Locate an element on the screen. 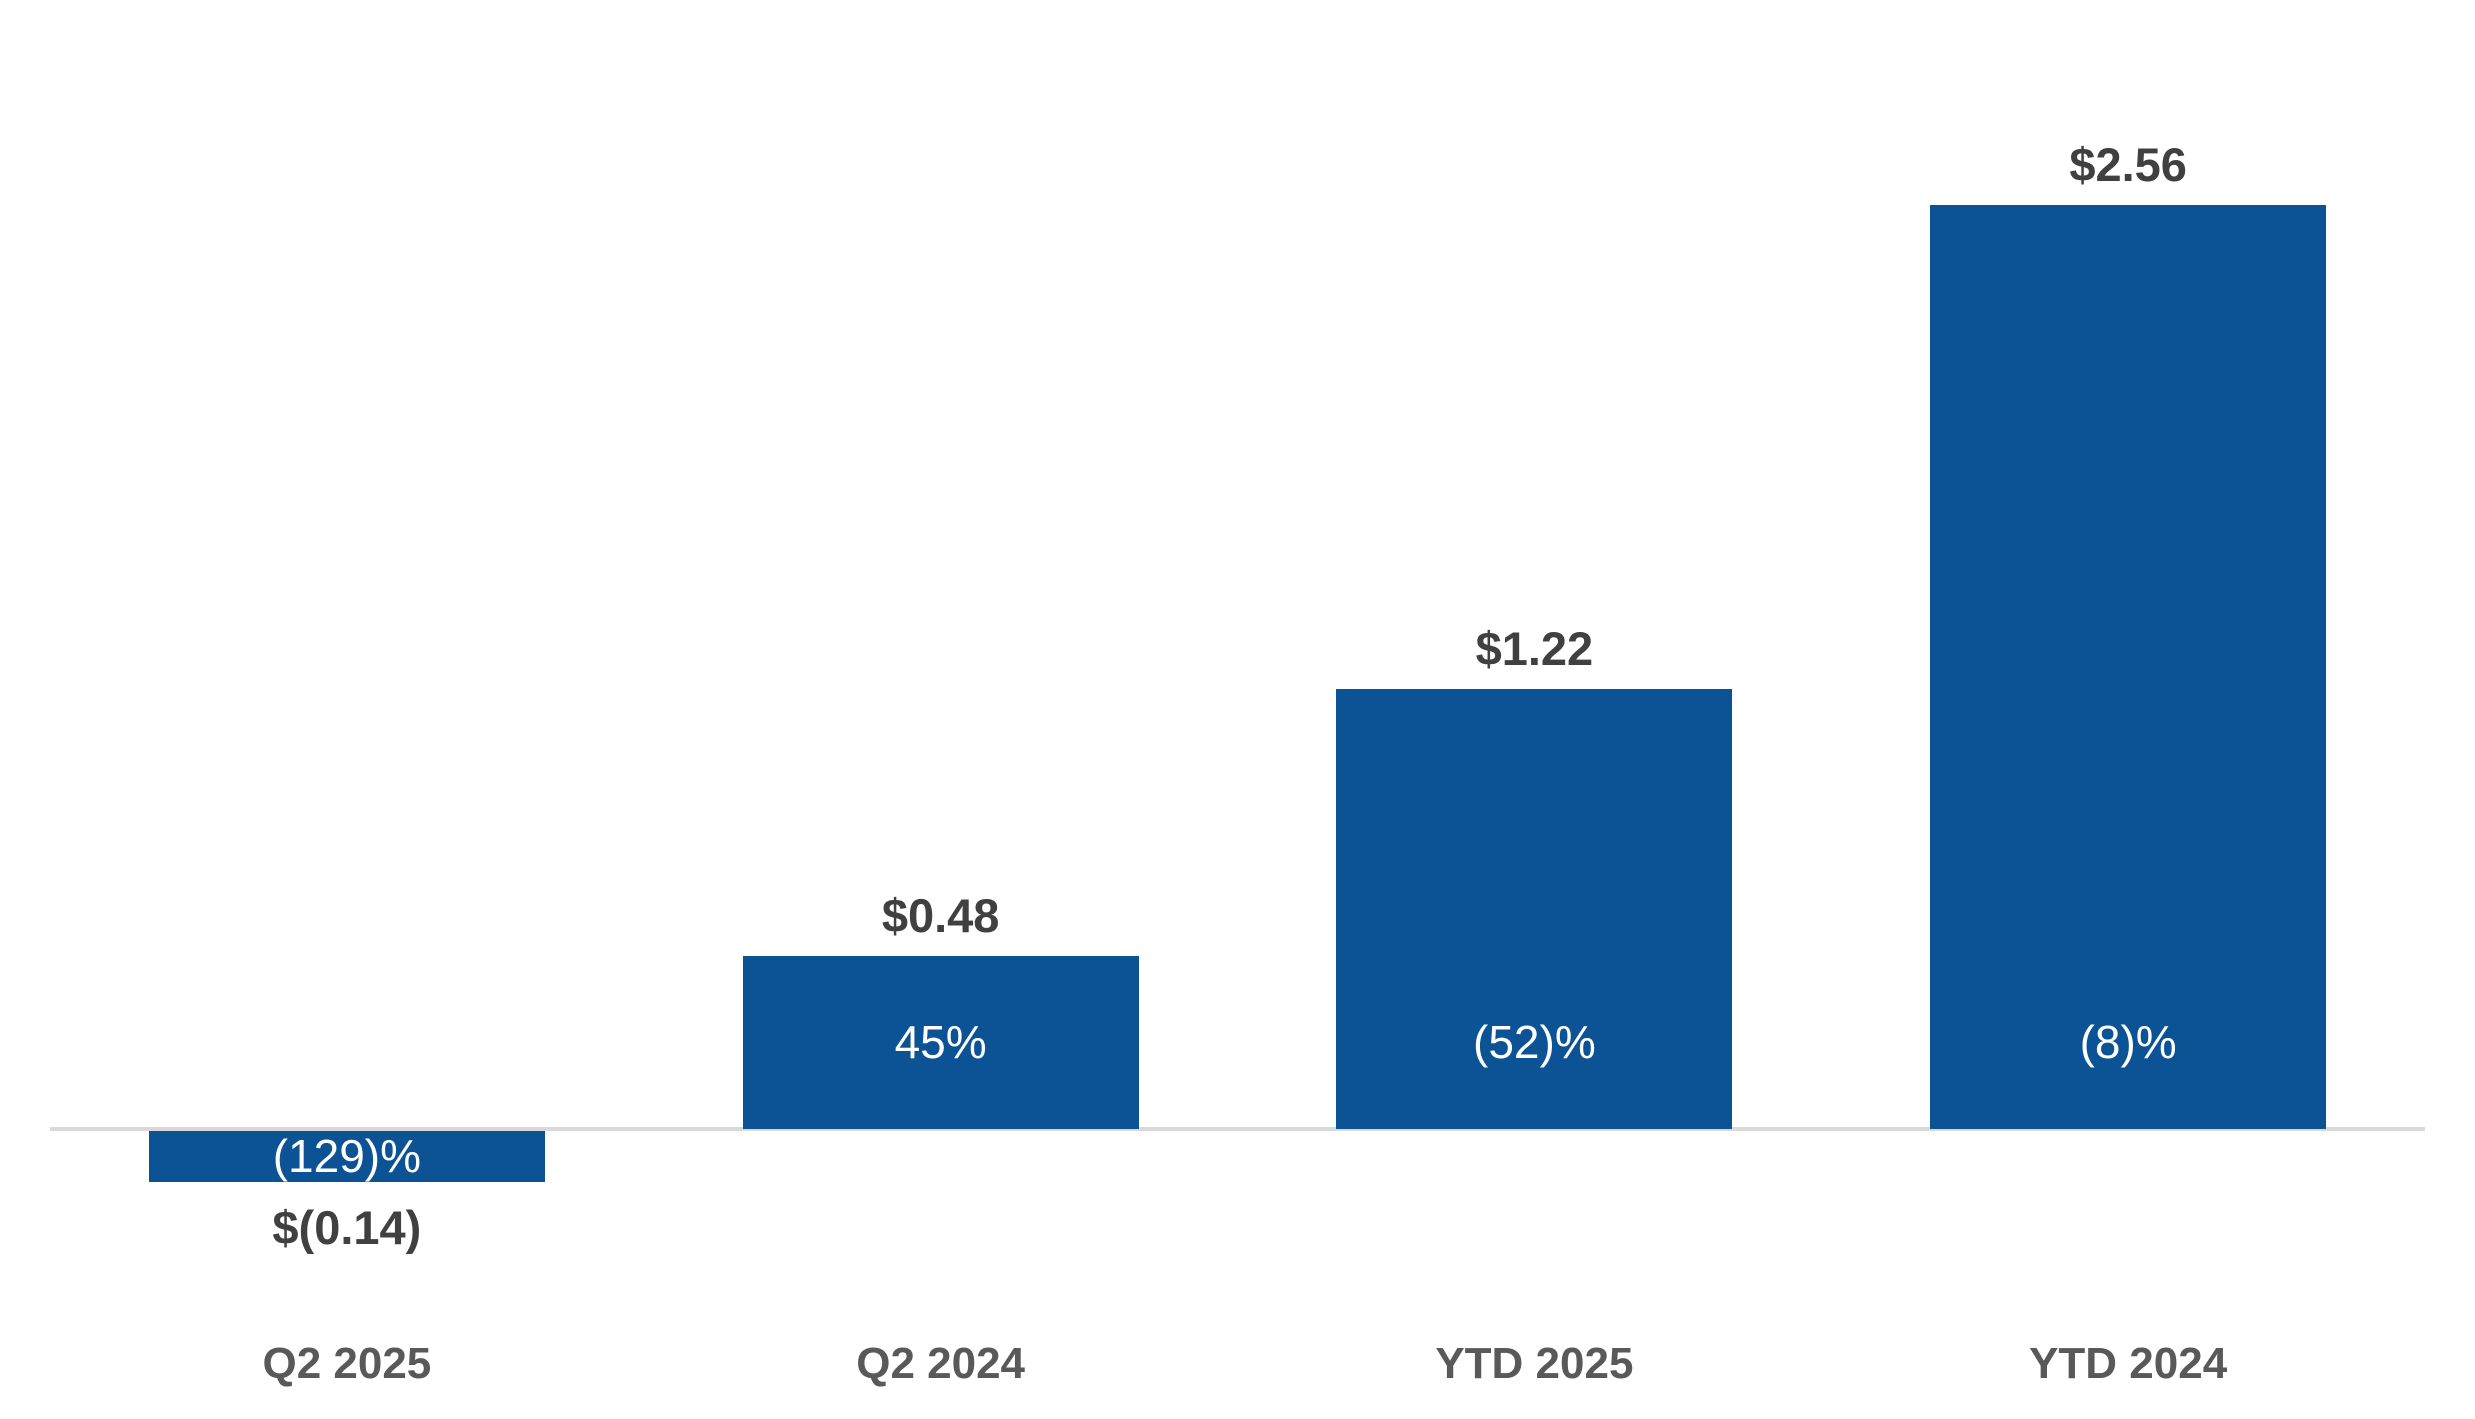  pct-change-label-ytd-2025: (52)% is located at coordinates (1534, 1042).